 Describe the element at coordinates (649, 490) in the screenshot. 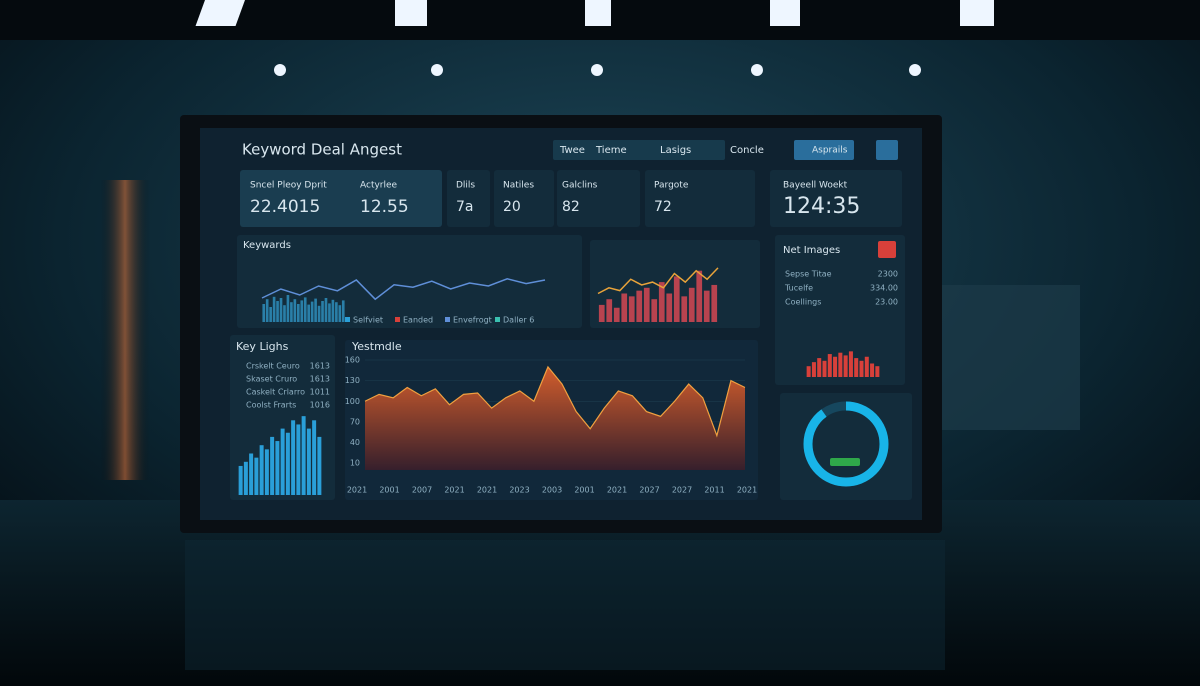

I see `x-tick-label: 2027` at that location.